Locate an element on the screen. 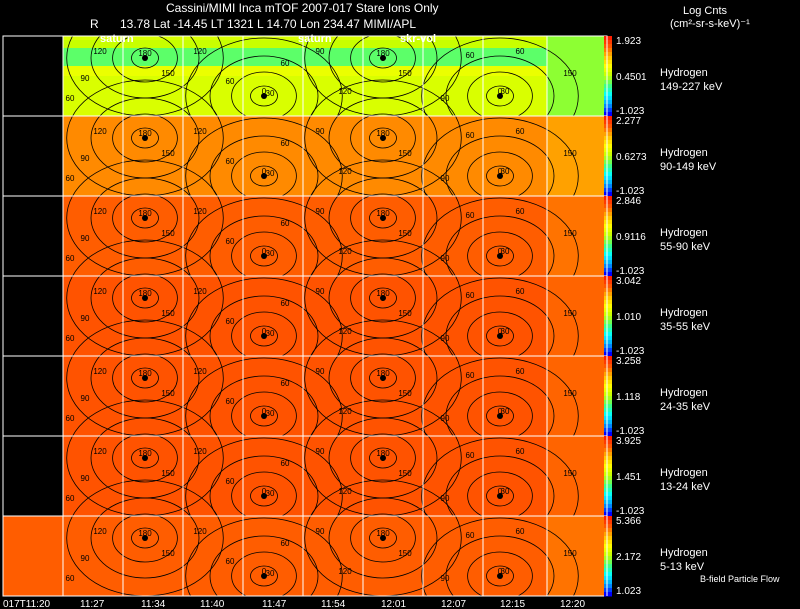 Image resolution: width=800 pixels, height=609 pixels. panel-background is located at coordinates (275, 236).